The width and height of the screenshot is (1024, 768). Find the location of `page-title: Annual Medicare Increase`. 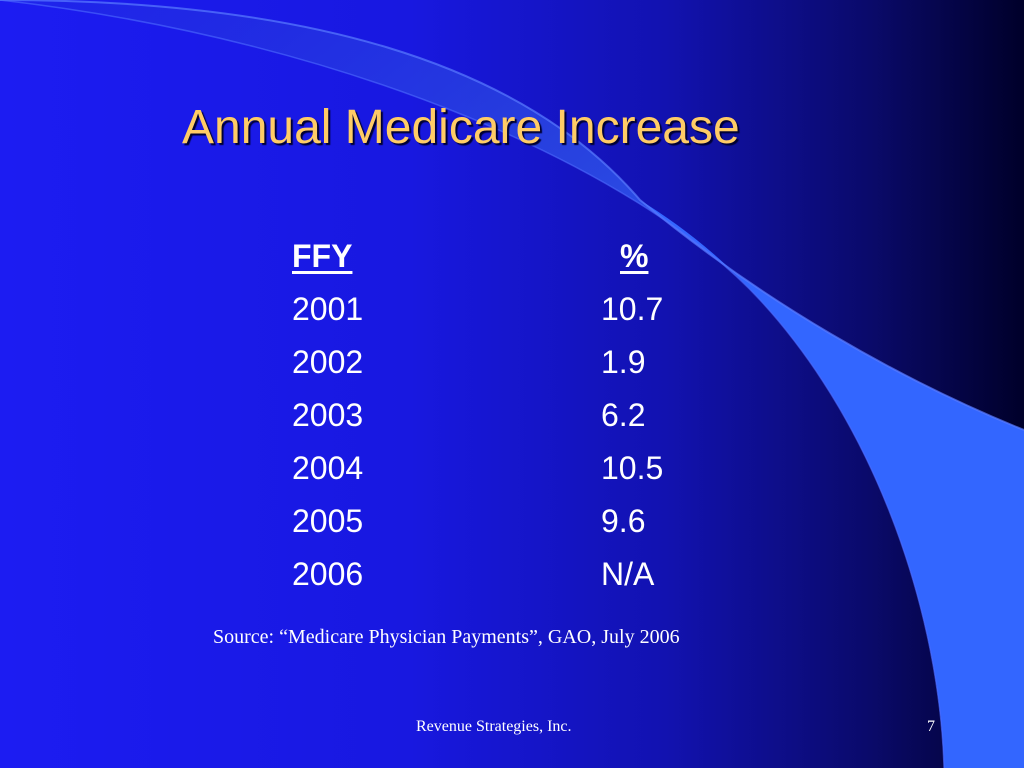

page-title: Annual Medicare Increase is located at coordinates (461, 127).